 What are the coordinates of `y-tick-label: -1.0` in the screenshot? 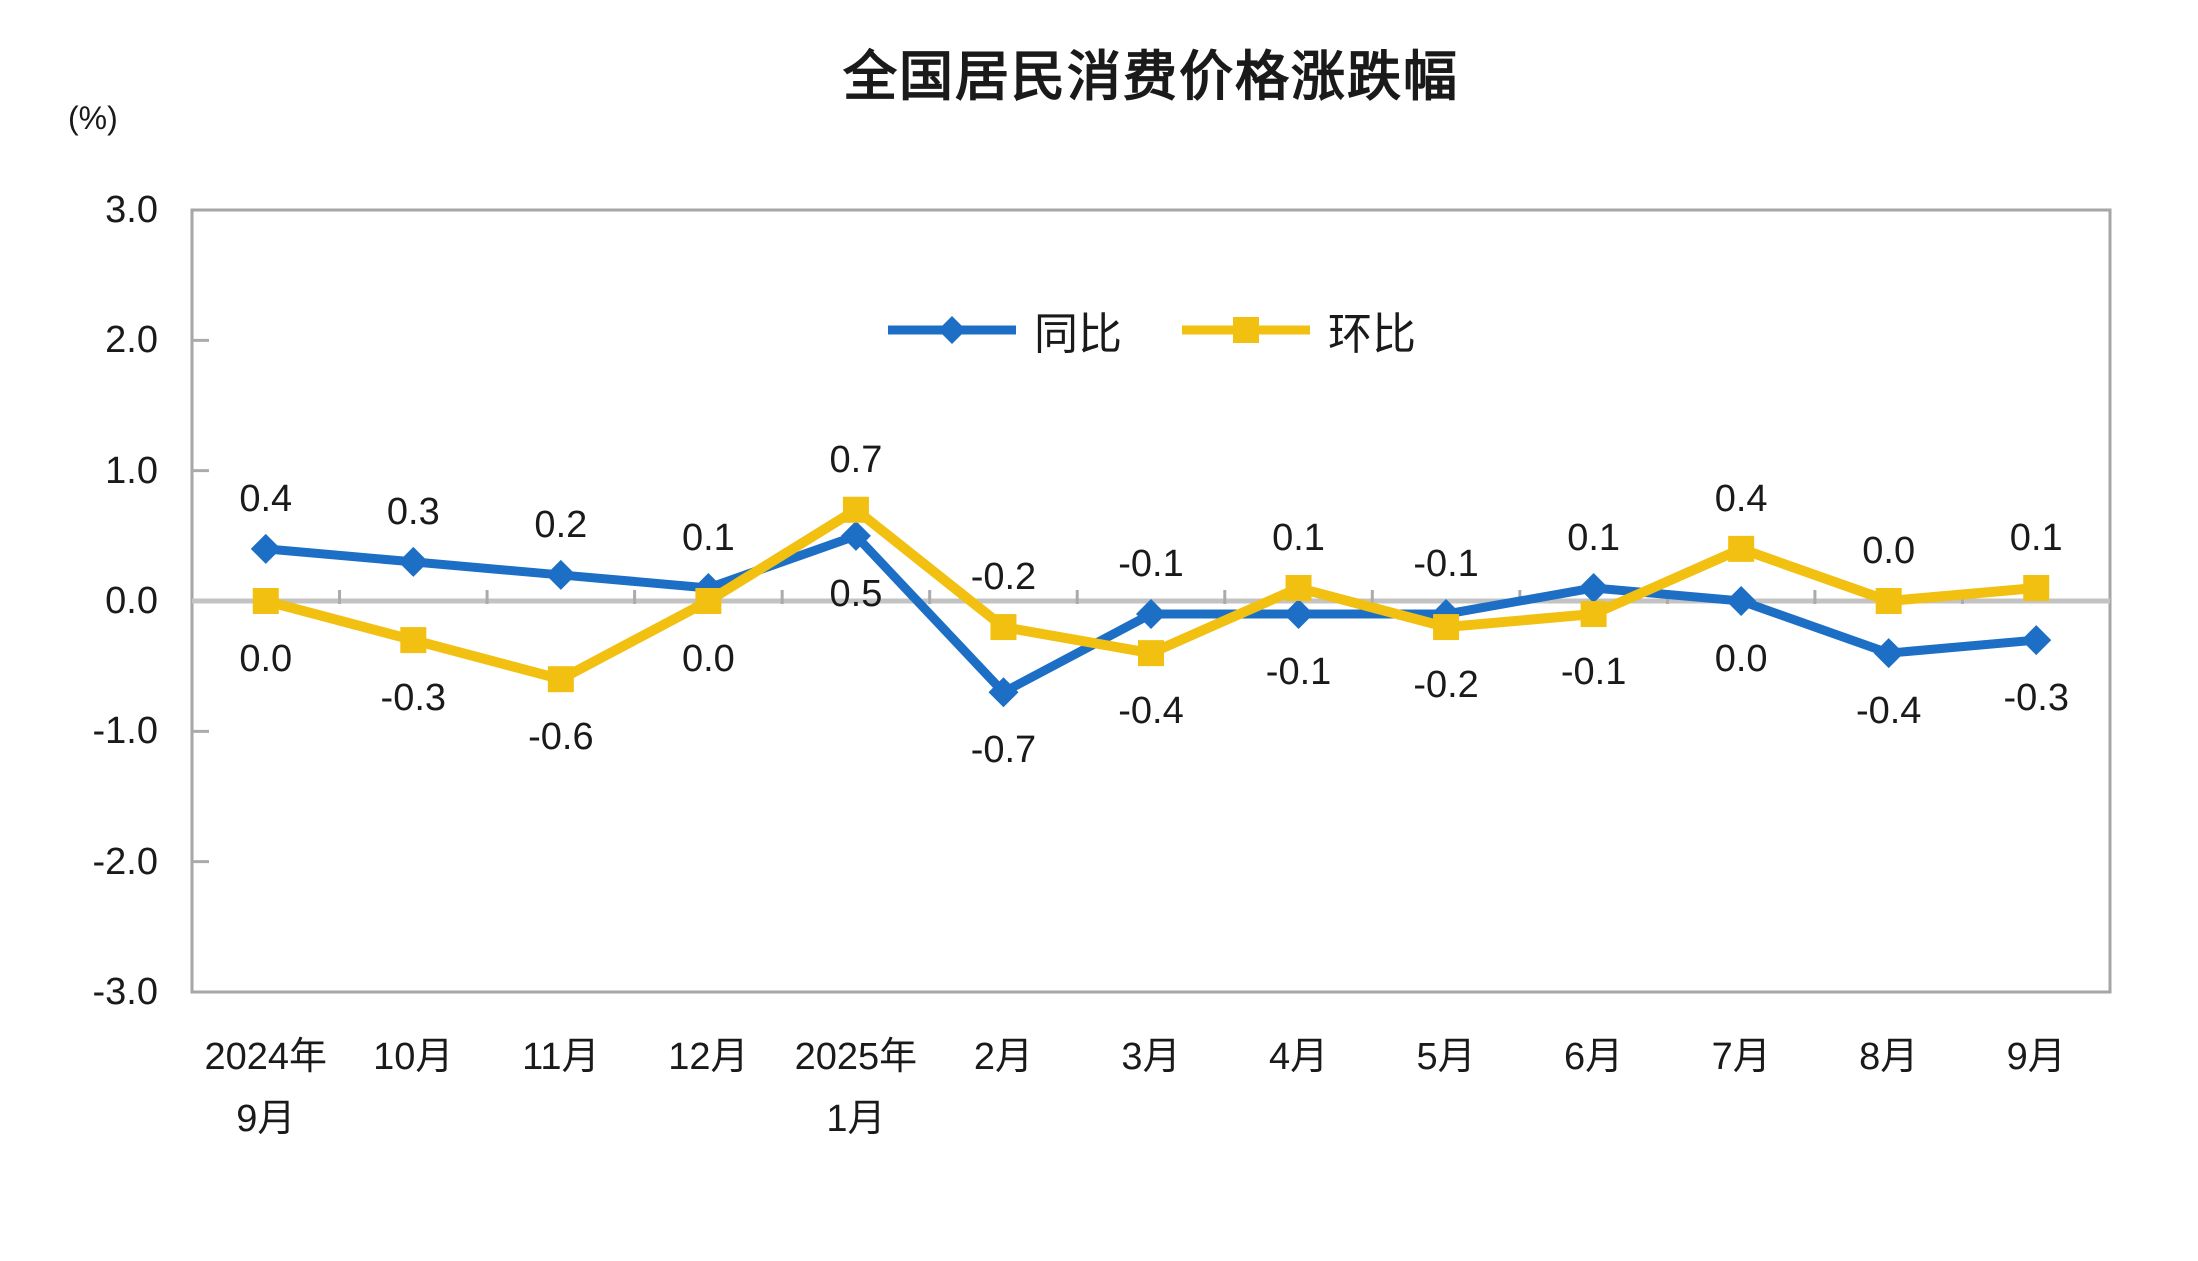 It's located at (125, 731).